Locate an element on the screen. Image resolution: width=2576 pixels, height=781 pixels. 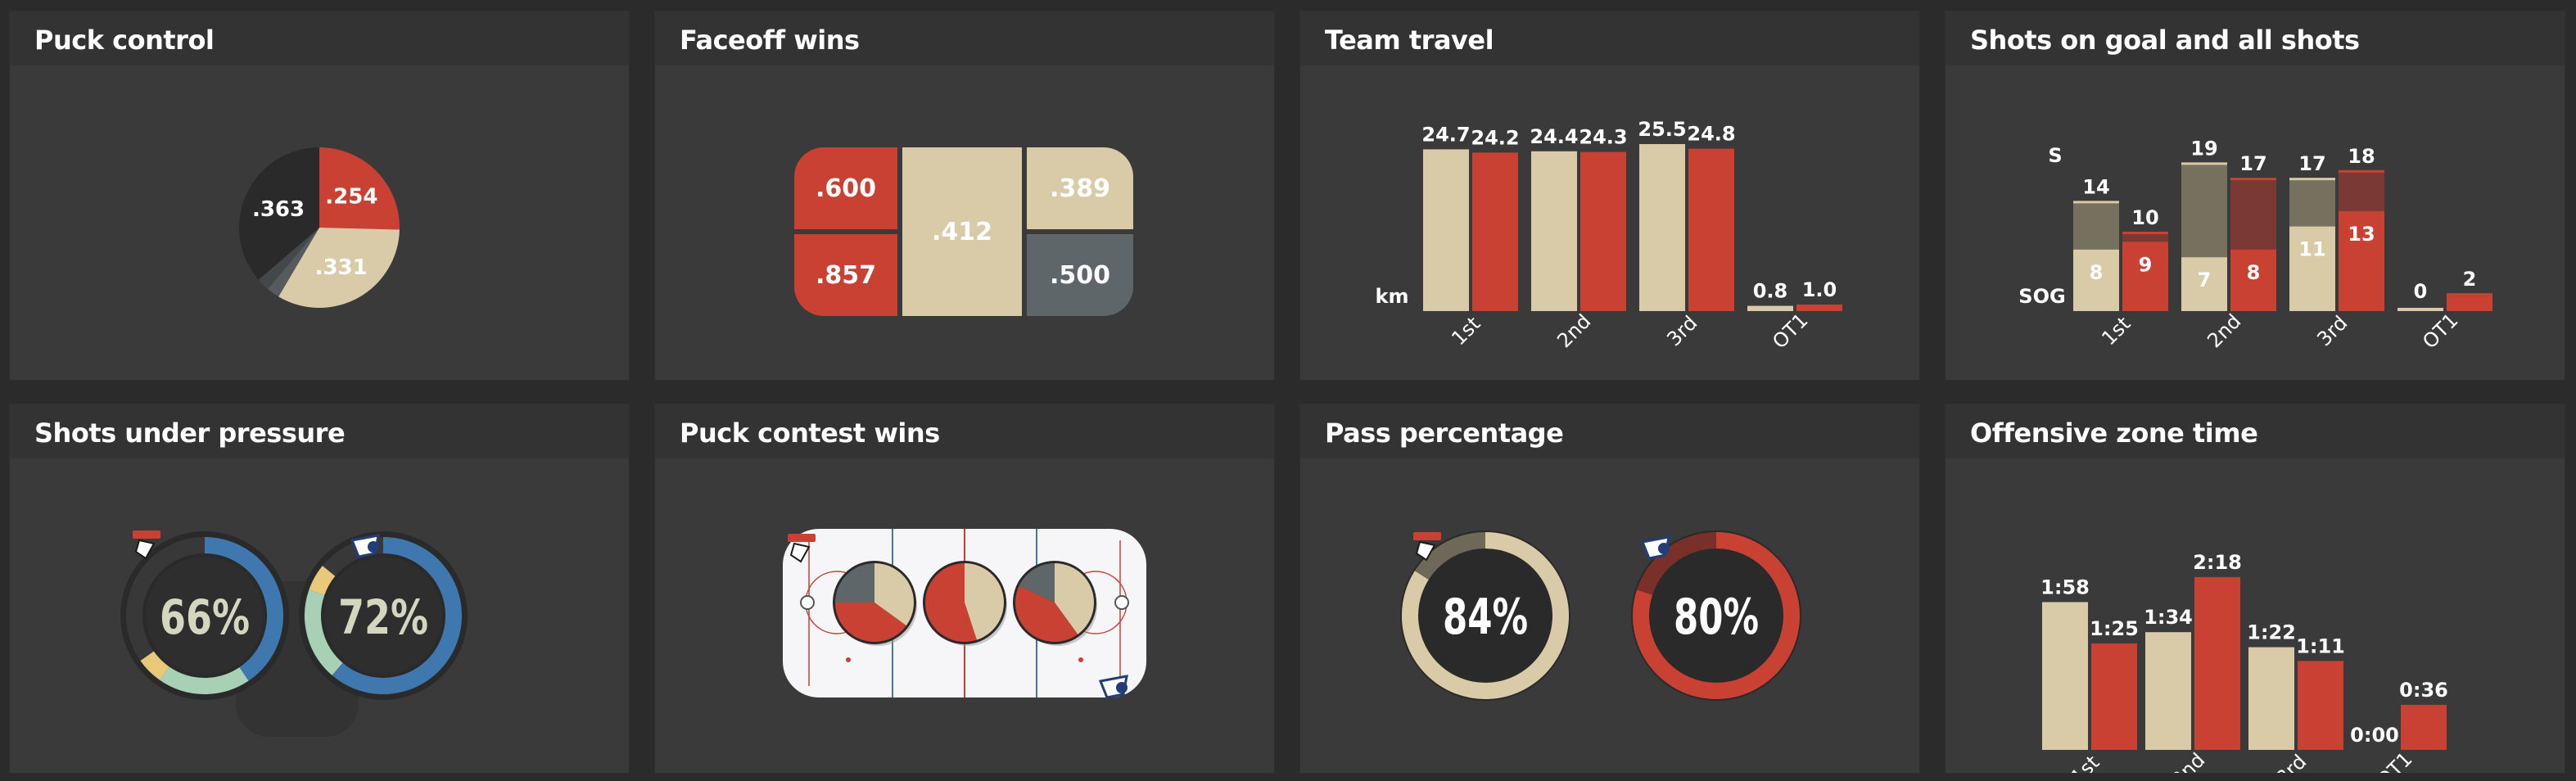
bar-value-label: 24.7 is located at coordinates (1445, 134).